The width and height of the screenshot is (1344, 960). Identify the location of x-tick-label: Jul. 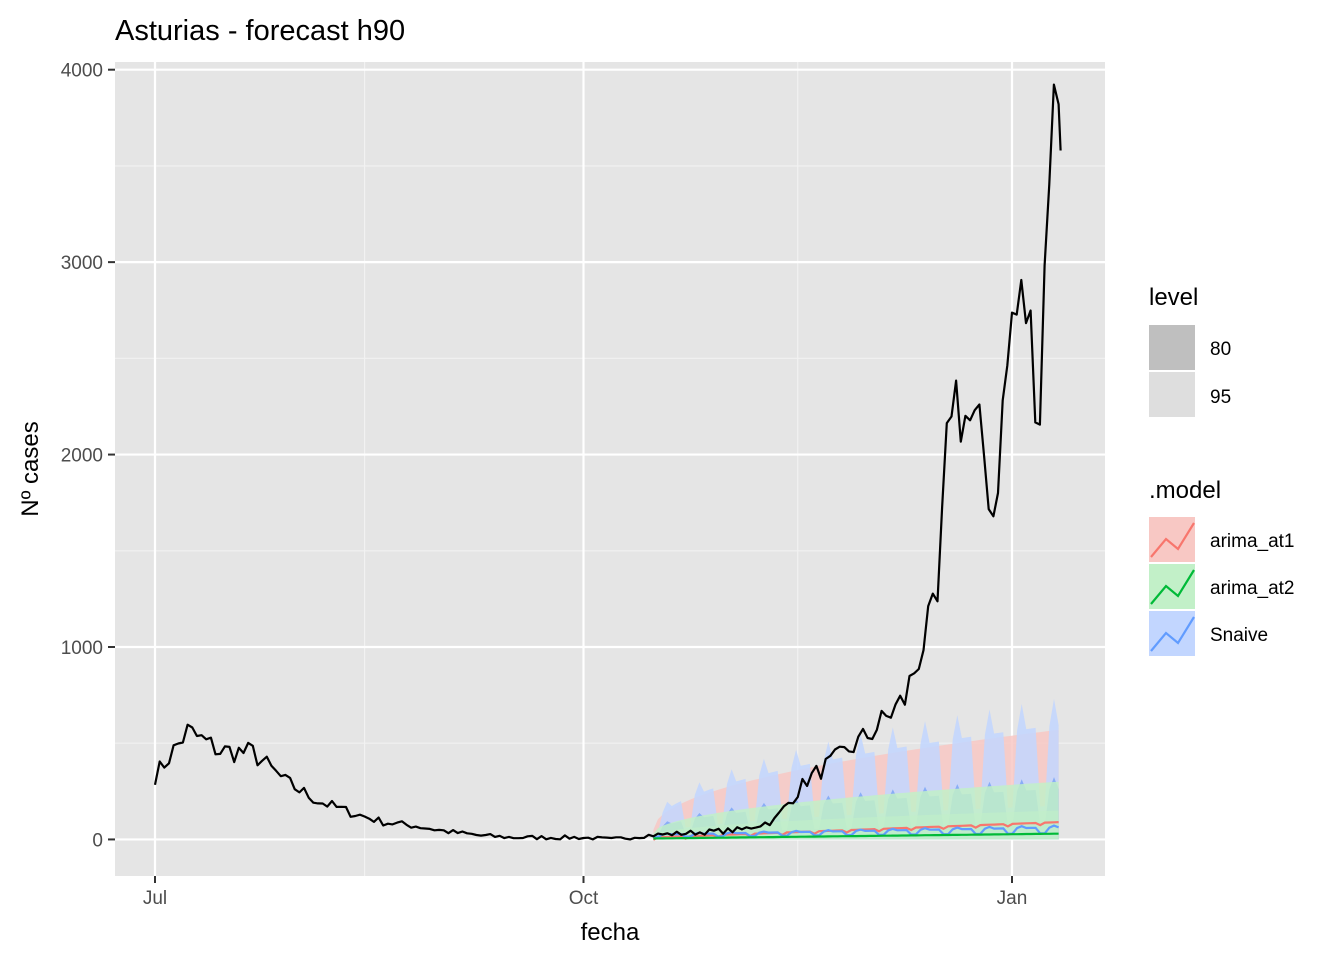
(155, 898).